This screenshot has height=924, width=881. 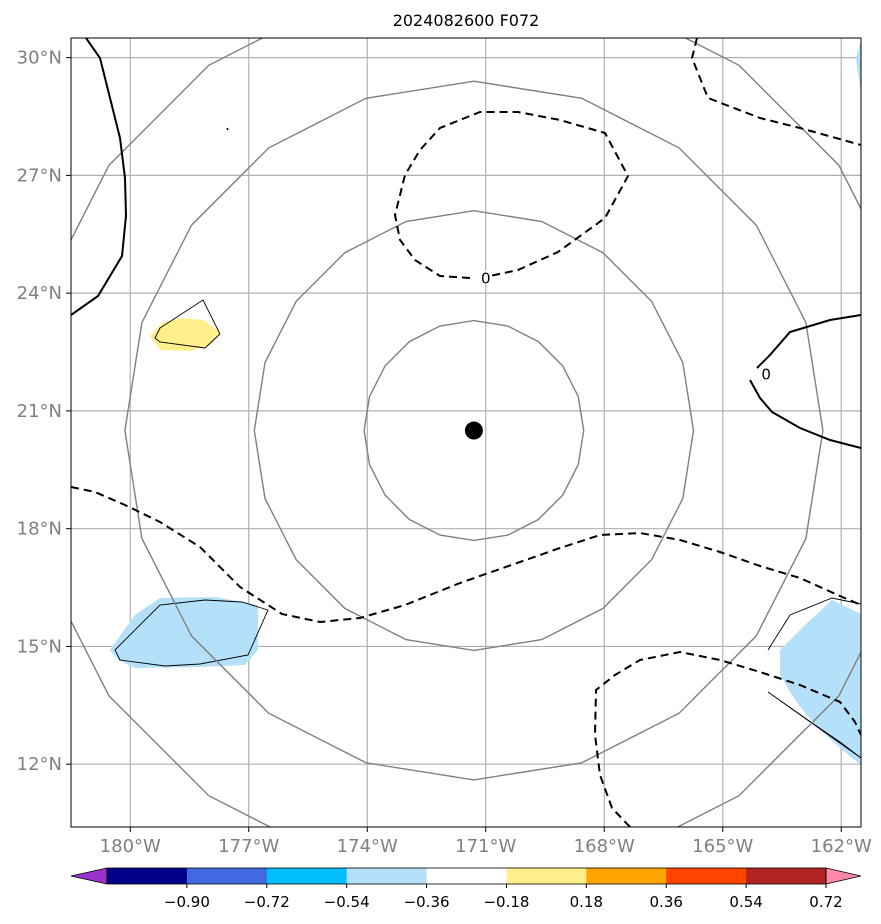 I want to click on range-ring, so click(x=474, y=430).